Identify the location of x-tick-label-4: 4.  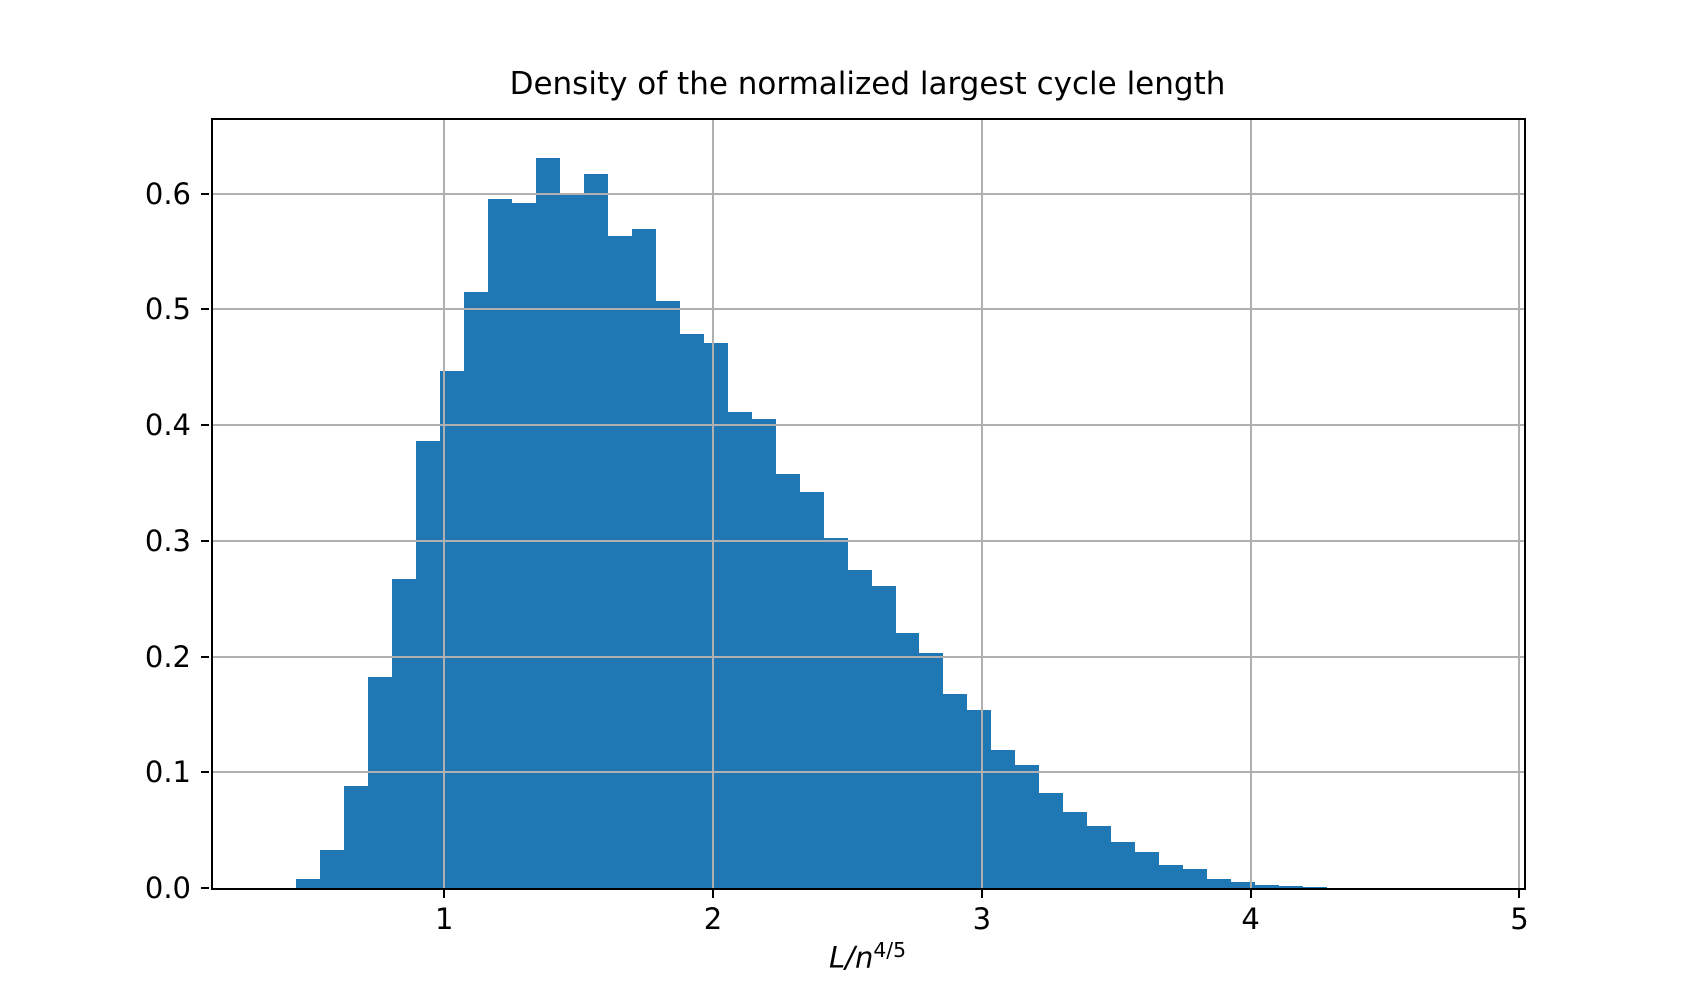
(1250, 919).